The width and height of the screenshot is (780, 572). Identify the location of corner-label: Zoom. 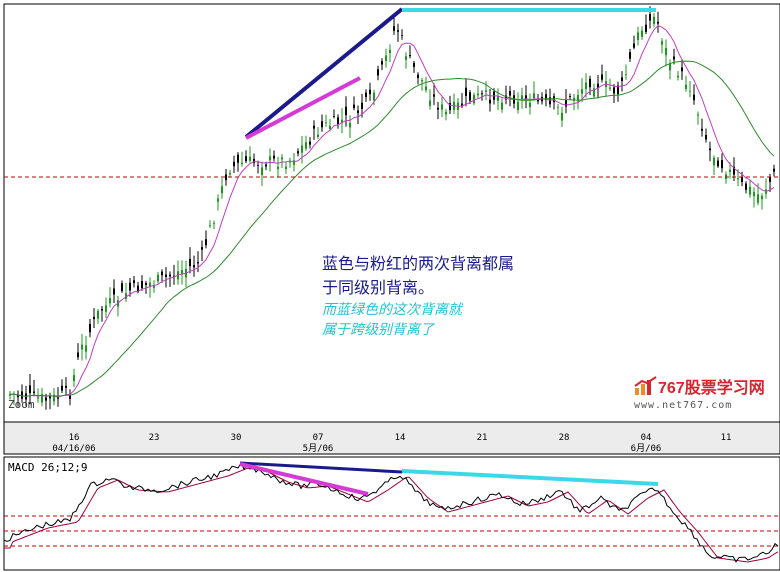
(21, 404).